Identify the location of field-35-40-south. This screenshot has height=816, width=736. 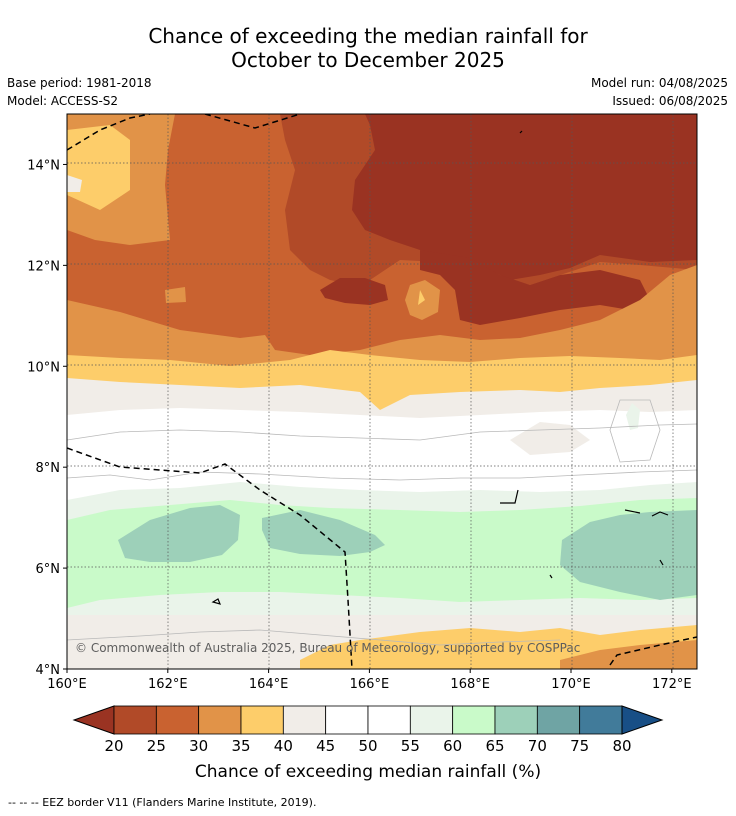
(628, 654).